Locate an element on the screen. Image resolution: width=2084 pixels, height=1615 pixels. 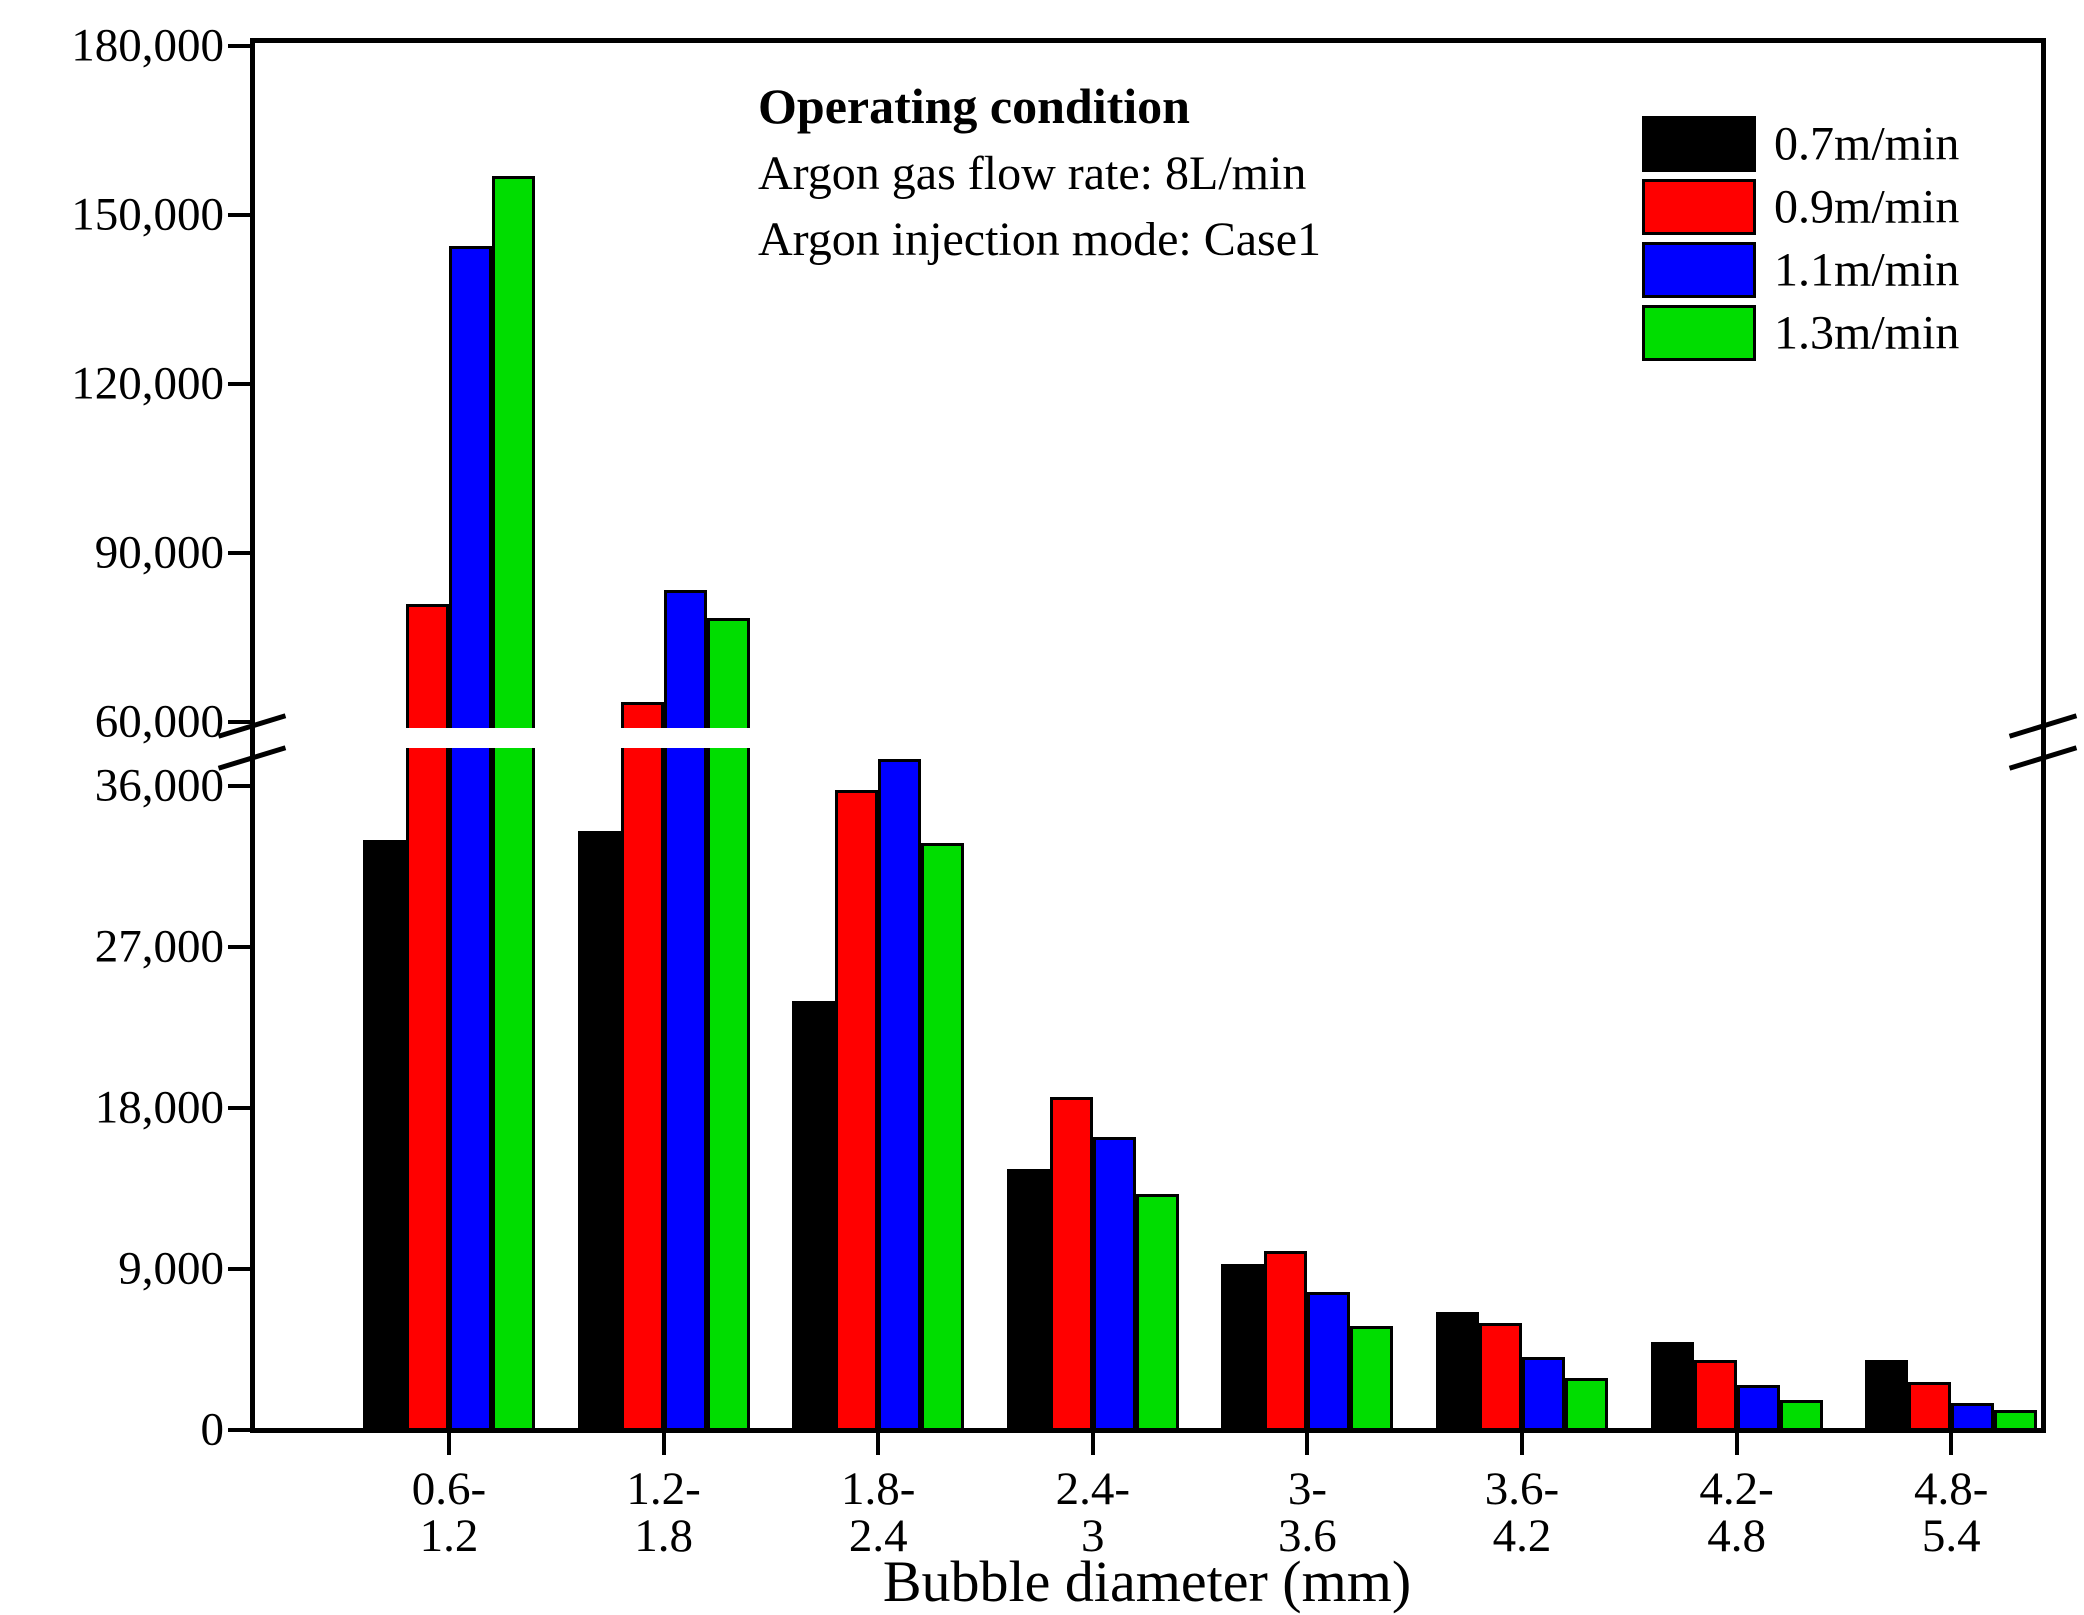
plot-right-border is located at coordinates (2043, 735).